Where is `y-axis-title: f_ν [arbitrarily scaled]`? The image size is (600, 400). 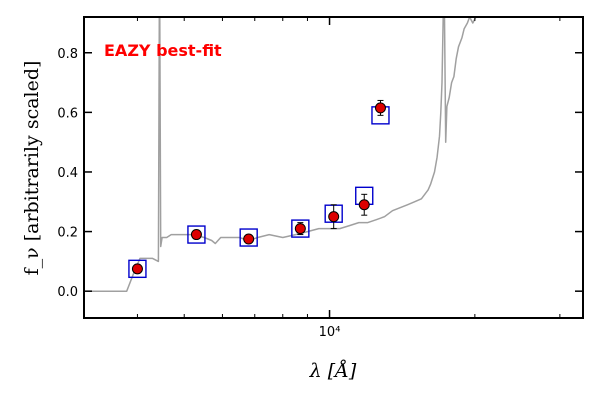
y-axis-title: f_ν [arbitrarily scaled] is located at coordinates (32, 168).